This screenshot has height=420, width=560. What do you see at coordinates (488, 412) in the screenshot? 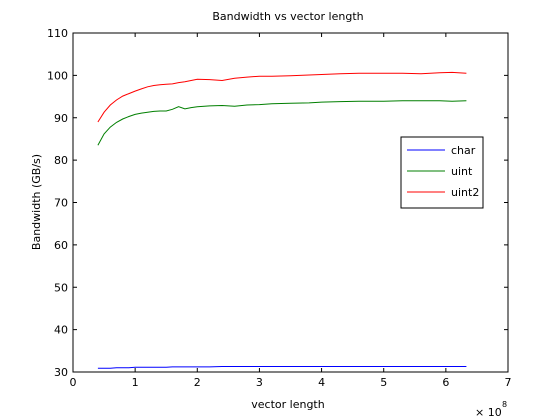
I see `x-axis-multiplier: × 10` at bounding box center [488, 412].